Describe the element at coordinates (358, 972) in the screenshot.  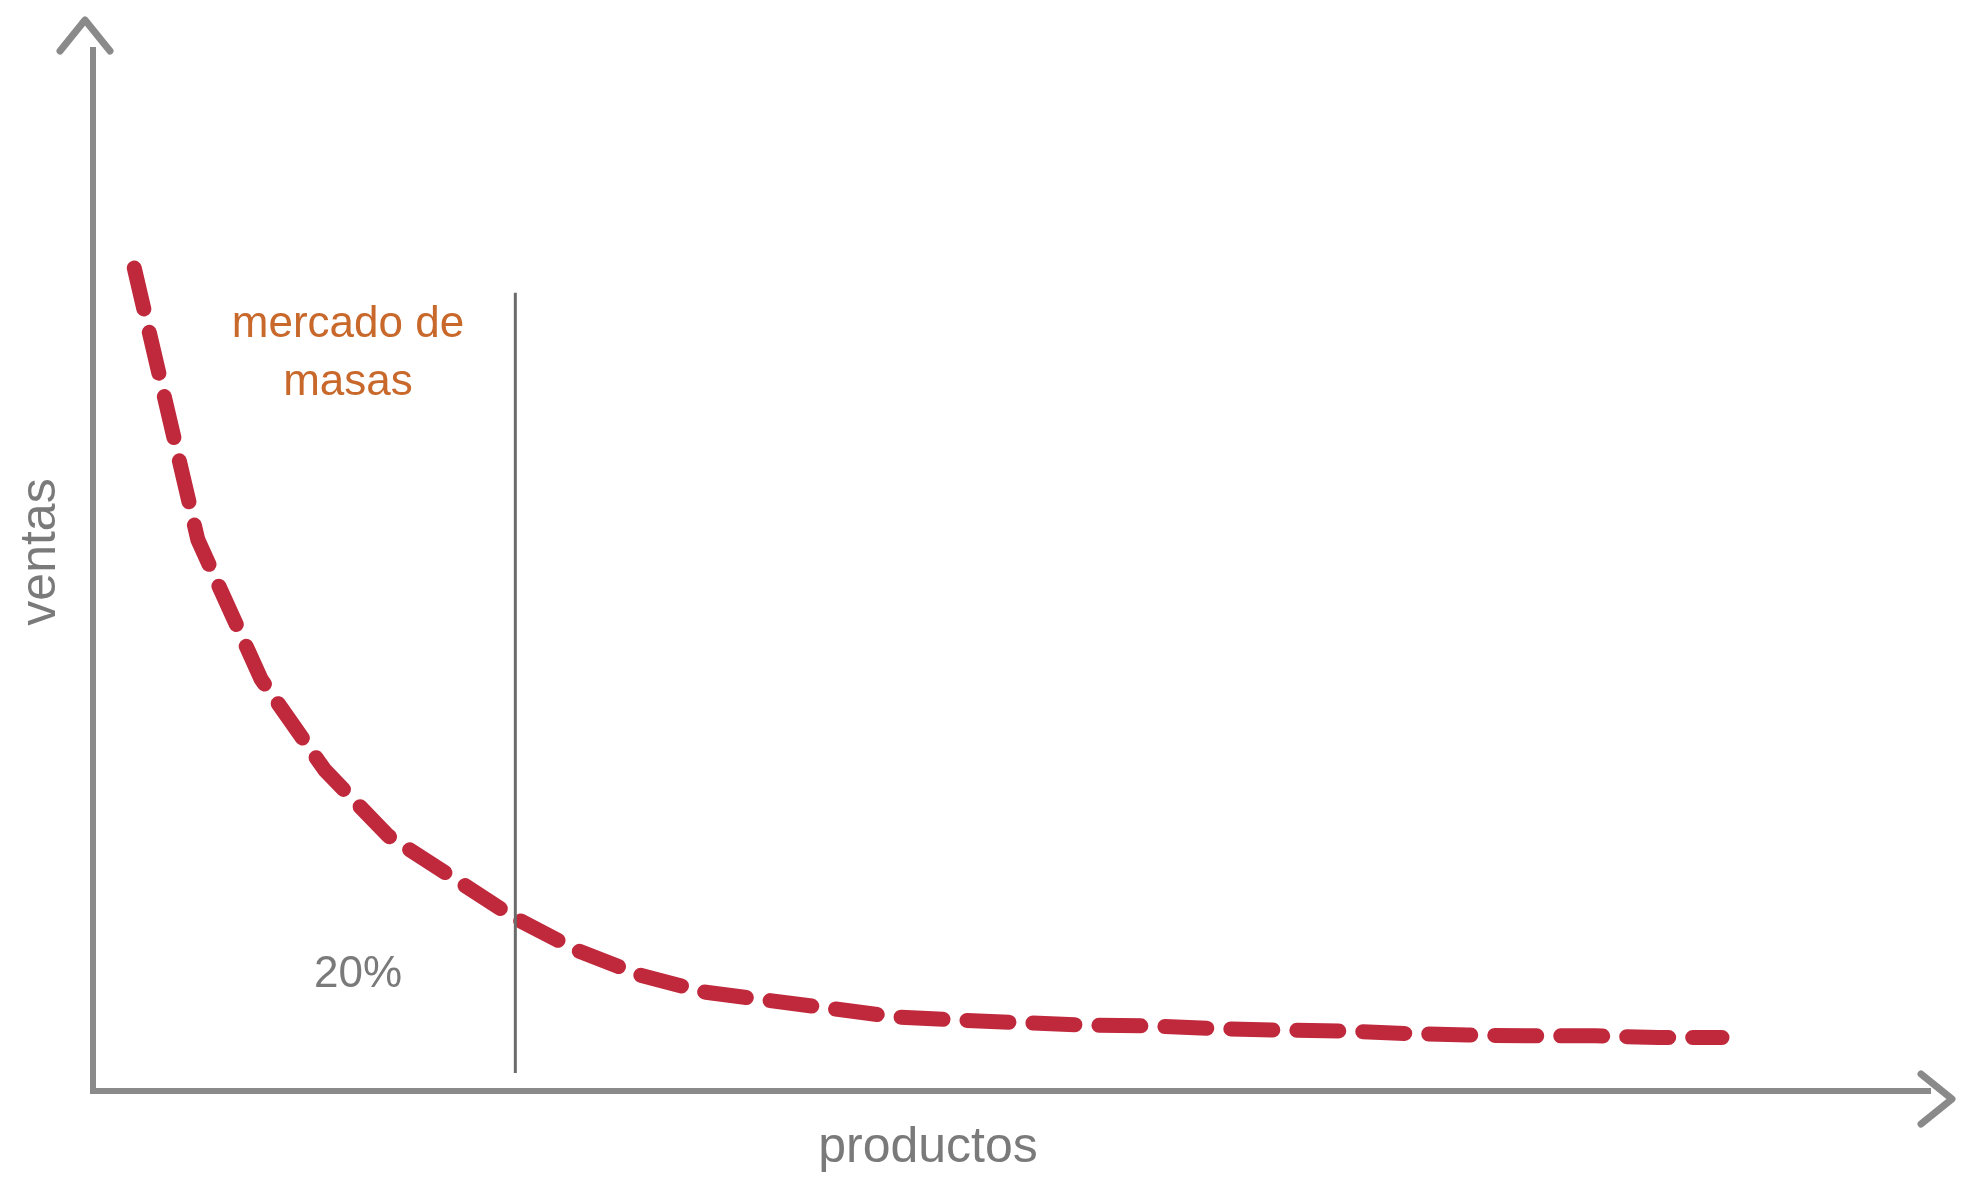
I see `annotation: 20%` at that location.